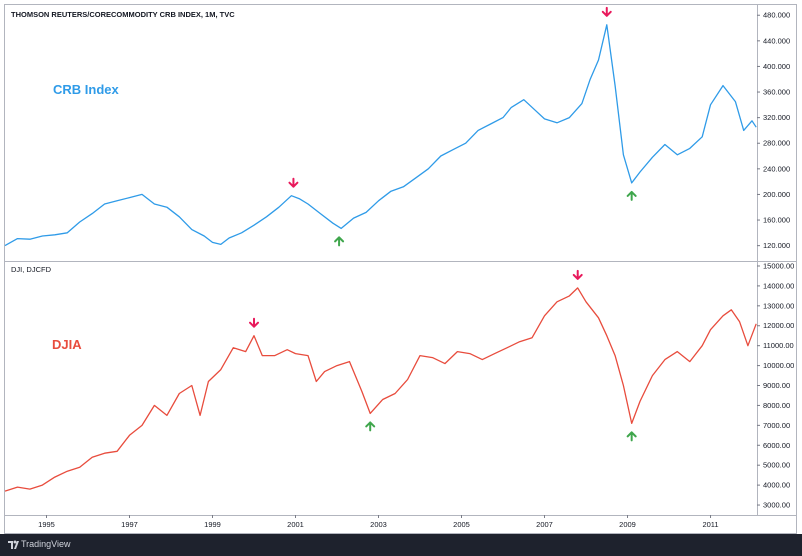 This screenshot has height=556, width=802. I want to click on footer-bar: TradingView, so click(401, 545).